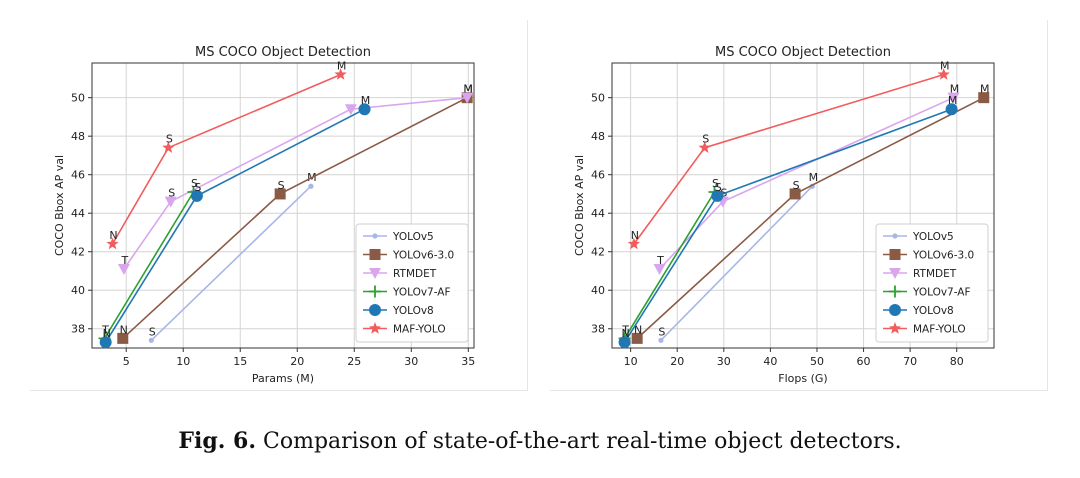 Image resolution: width=1080 pixels, height=478 pixels. I want to click on legend-entry: YOLOv6-3.0, so click(928, 255).